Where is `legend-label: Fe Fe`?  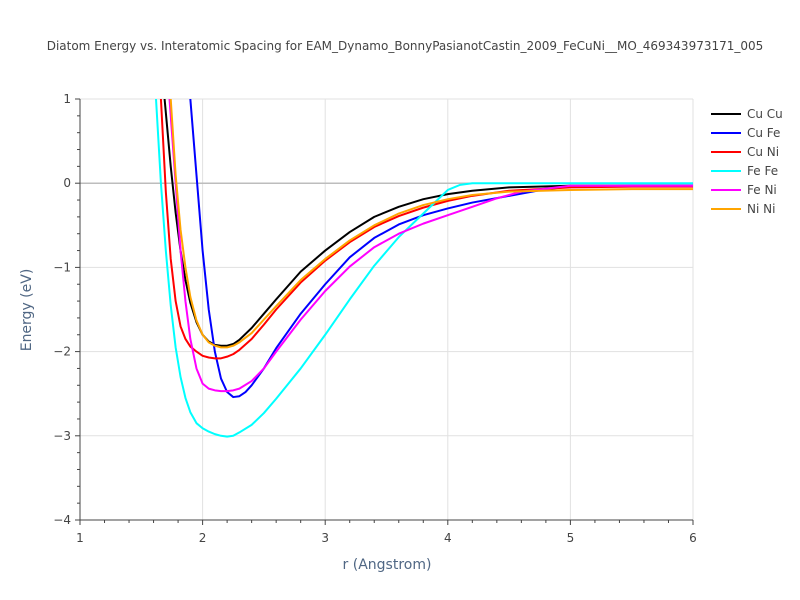 legend-label: Fe Fe is located at coordinates (762, 171).